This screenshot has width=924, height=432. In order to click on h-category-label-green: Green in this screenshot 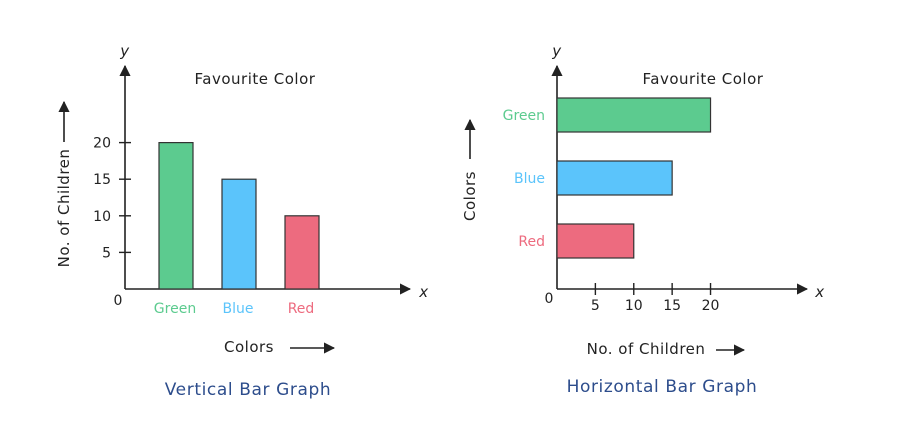, I will do `click(524, 116)`.